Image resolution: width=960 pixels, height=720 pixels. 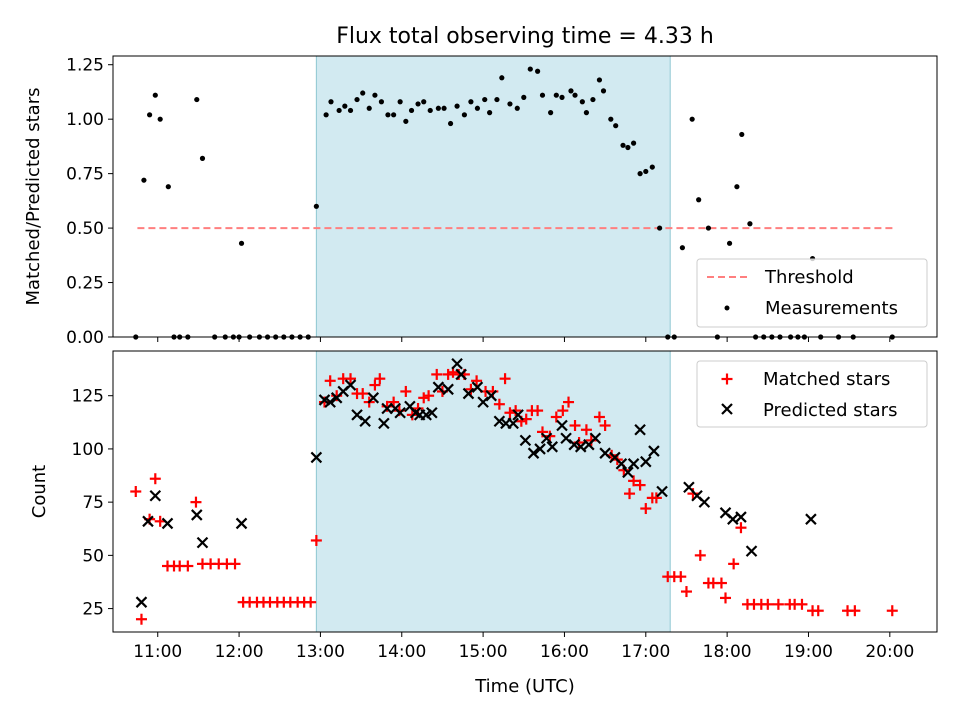 I want to click on x-tick-label: 19:00, so click(x=808, y=652).